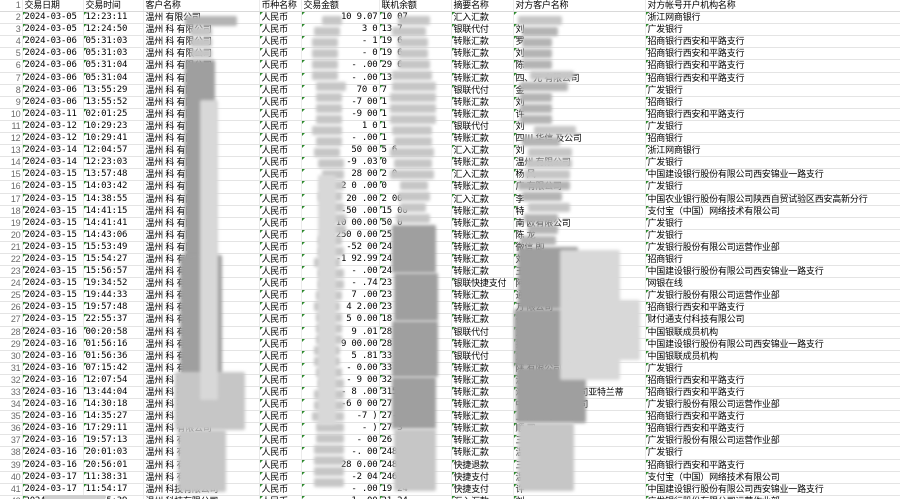 Image resolution: width=900 pixels, height=499 pixels. Describe the element at coordinates (53, 163) in the screenshot. I see `cell-transaction-date: 2024-03-14` at that location.